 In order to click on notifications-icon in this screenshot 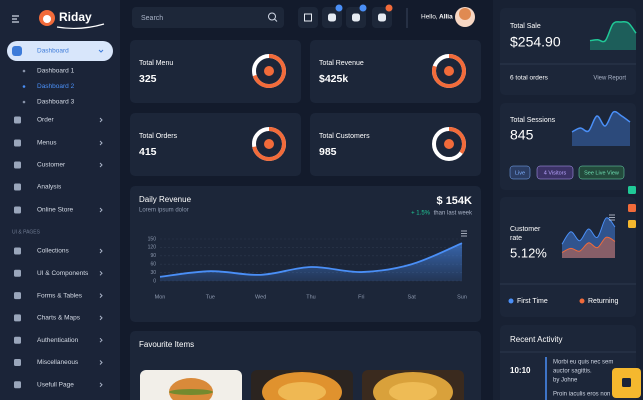, I will do `click(332, 17)`.